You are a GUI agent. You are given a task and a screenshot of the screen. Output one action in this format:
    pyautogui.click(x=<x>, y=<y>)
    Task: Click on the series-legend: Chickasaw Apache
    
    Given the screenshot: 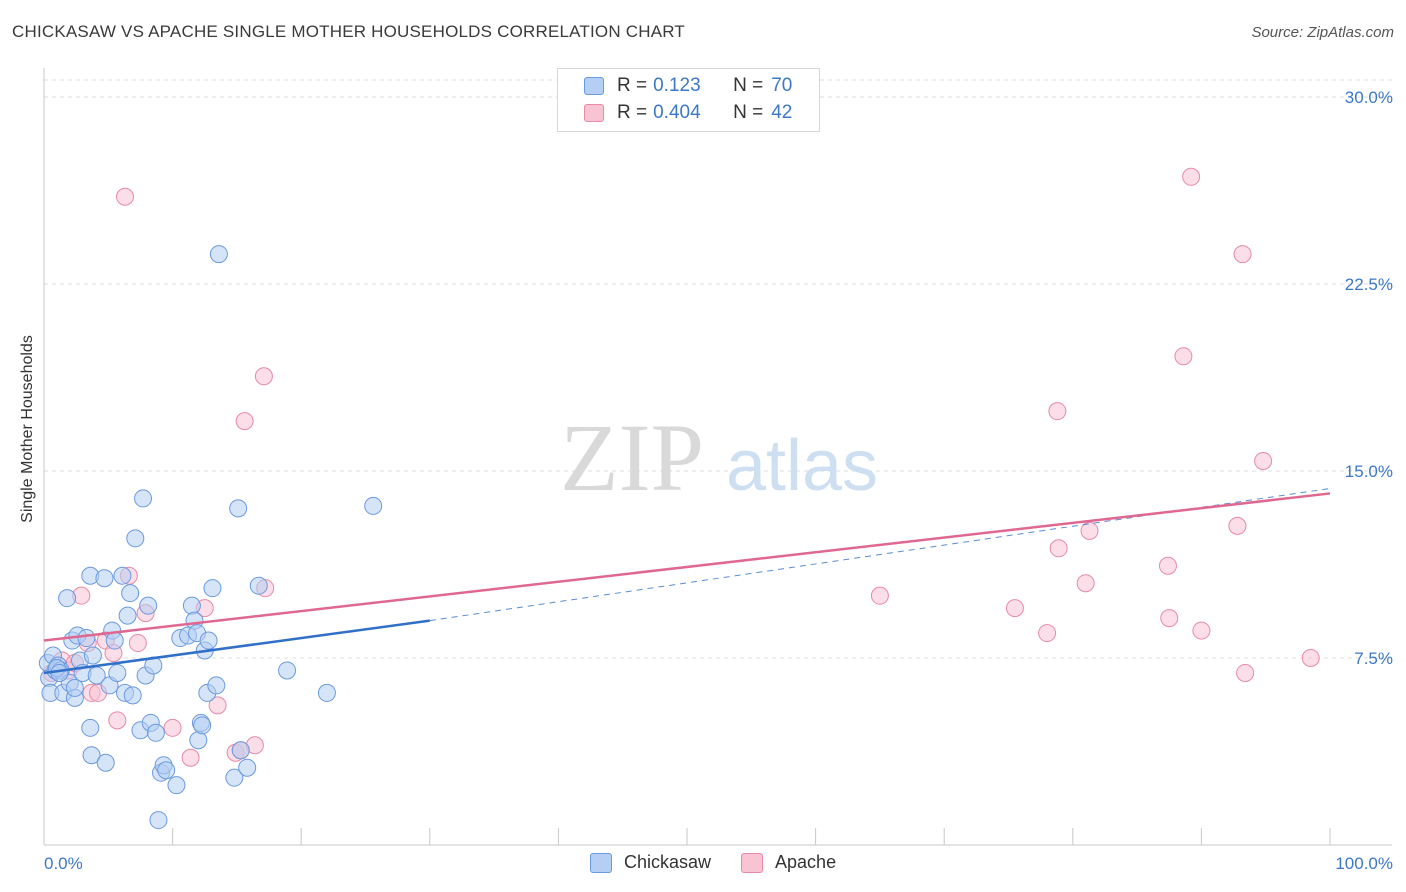 What is the action you would take?
    pyautogui.click(x=728, y=862)
    